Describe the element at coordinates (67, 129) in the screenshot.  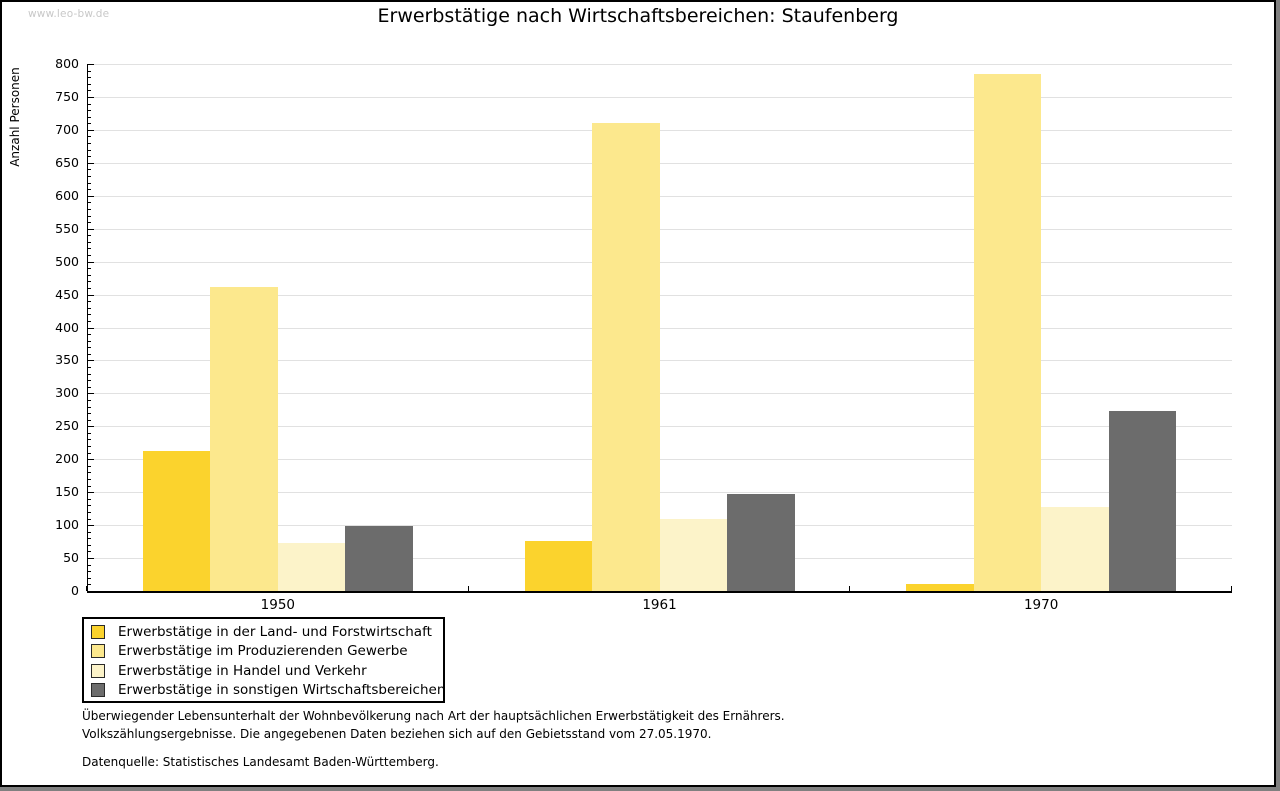
I see `y-tick-label: 700` at that location.